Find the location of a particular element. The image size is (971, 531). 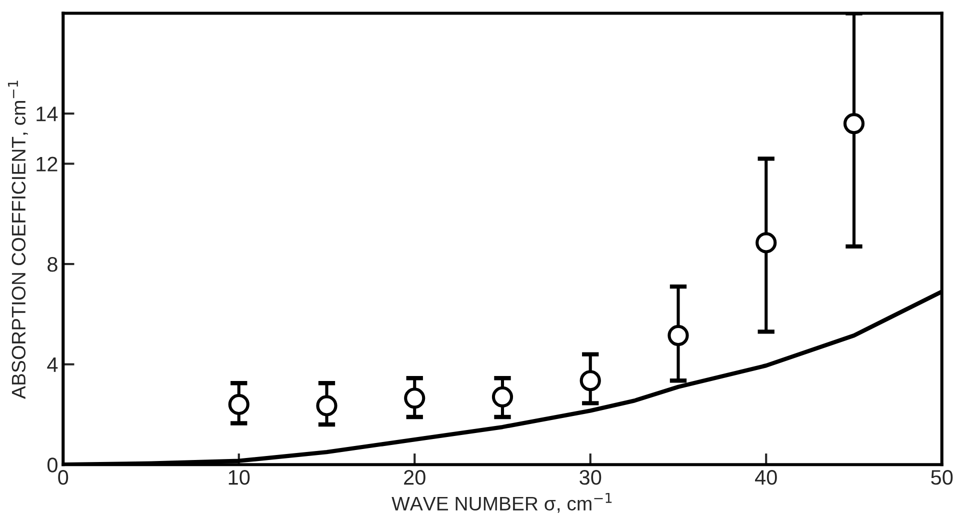

y-tick-label: 14 is located at coordinates (47, 114).